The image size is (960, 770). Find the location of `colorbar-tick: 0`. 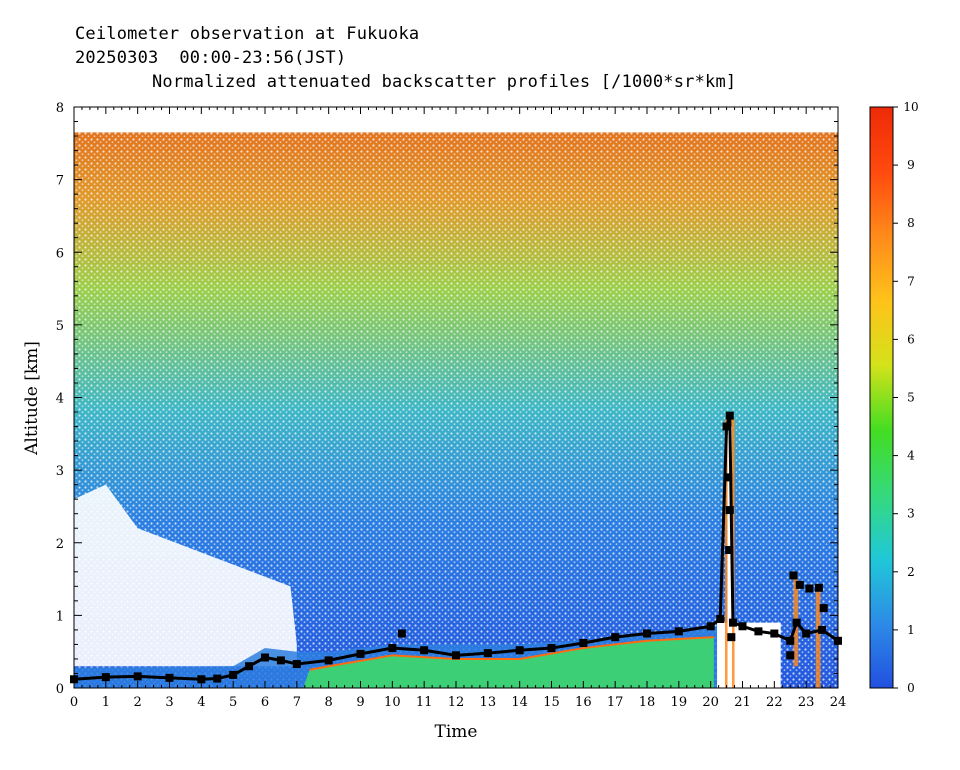

colorbar-tick: 0 is located at coordinates (904, 688).